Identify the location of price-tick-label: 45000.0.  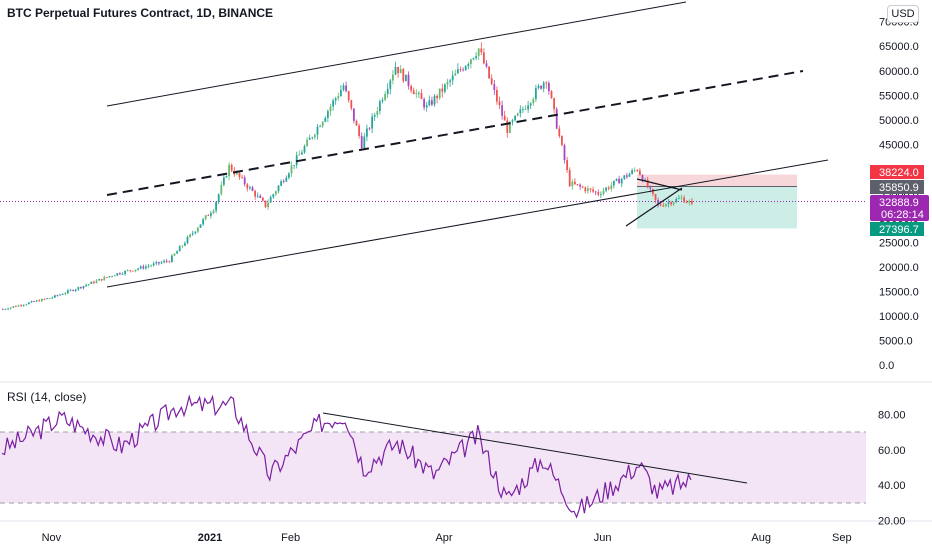
(899, 145).